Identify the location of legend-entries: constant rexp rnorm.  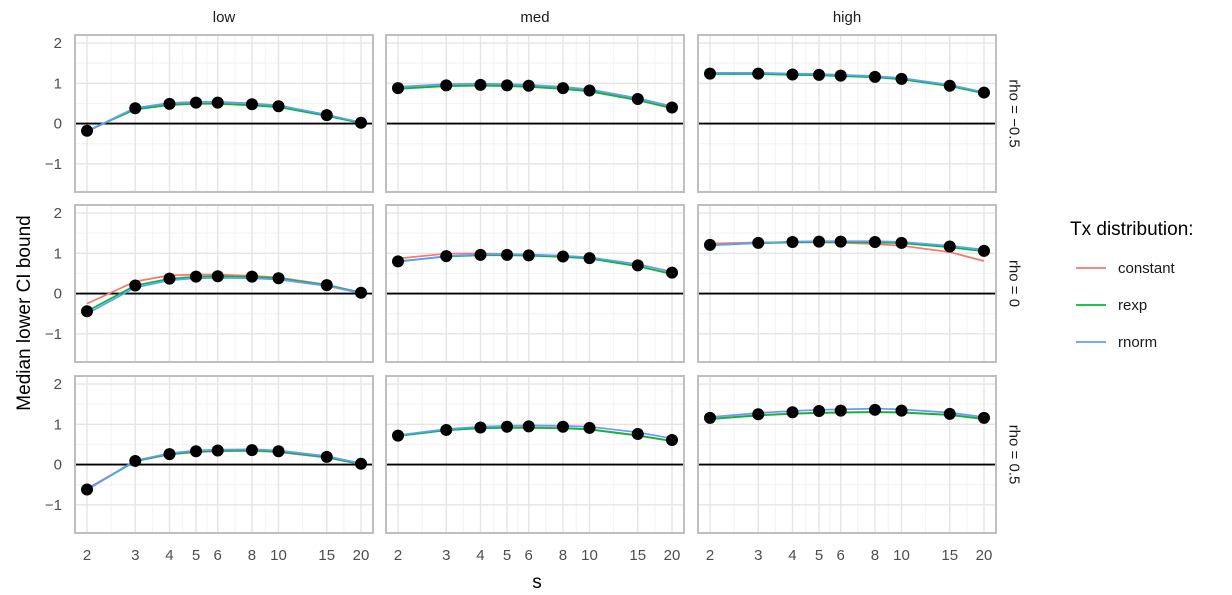
(1126, 305).